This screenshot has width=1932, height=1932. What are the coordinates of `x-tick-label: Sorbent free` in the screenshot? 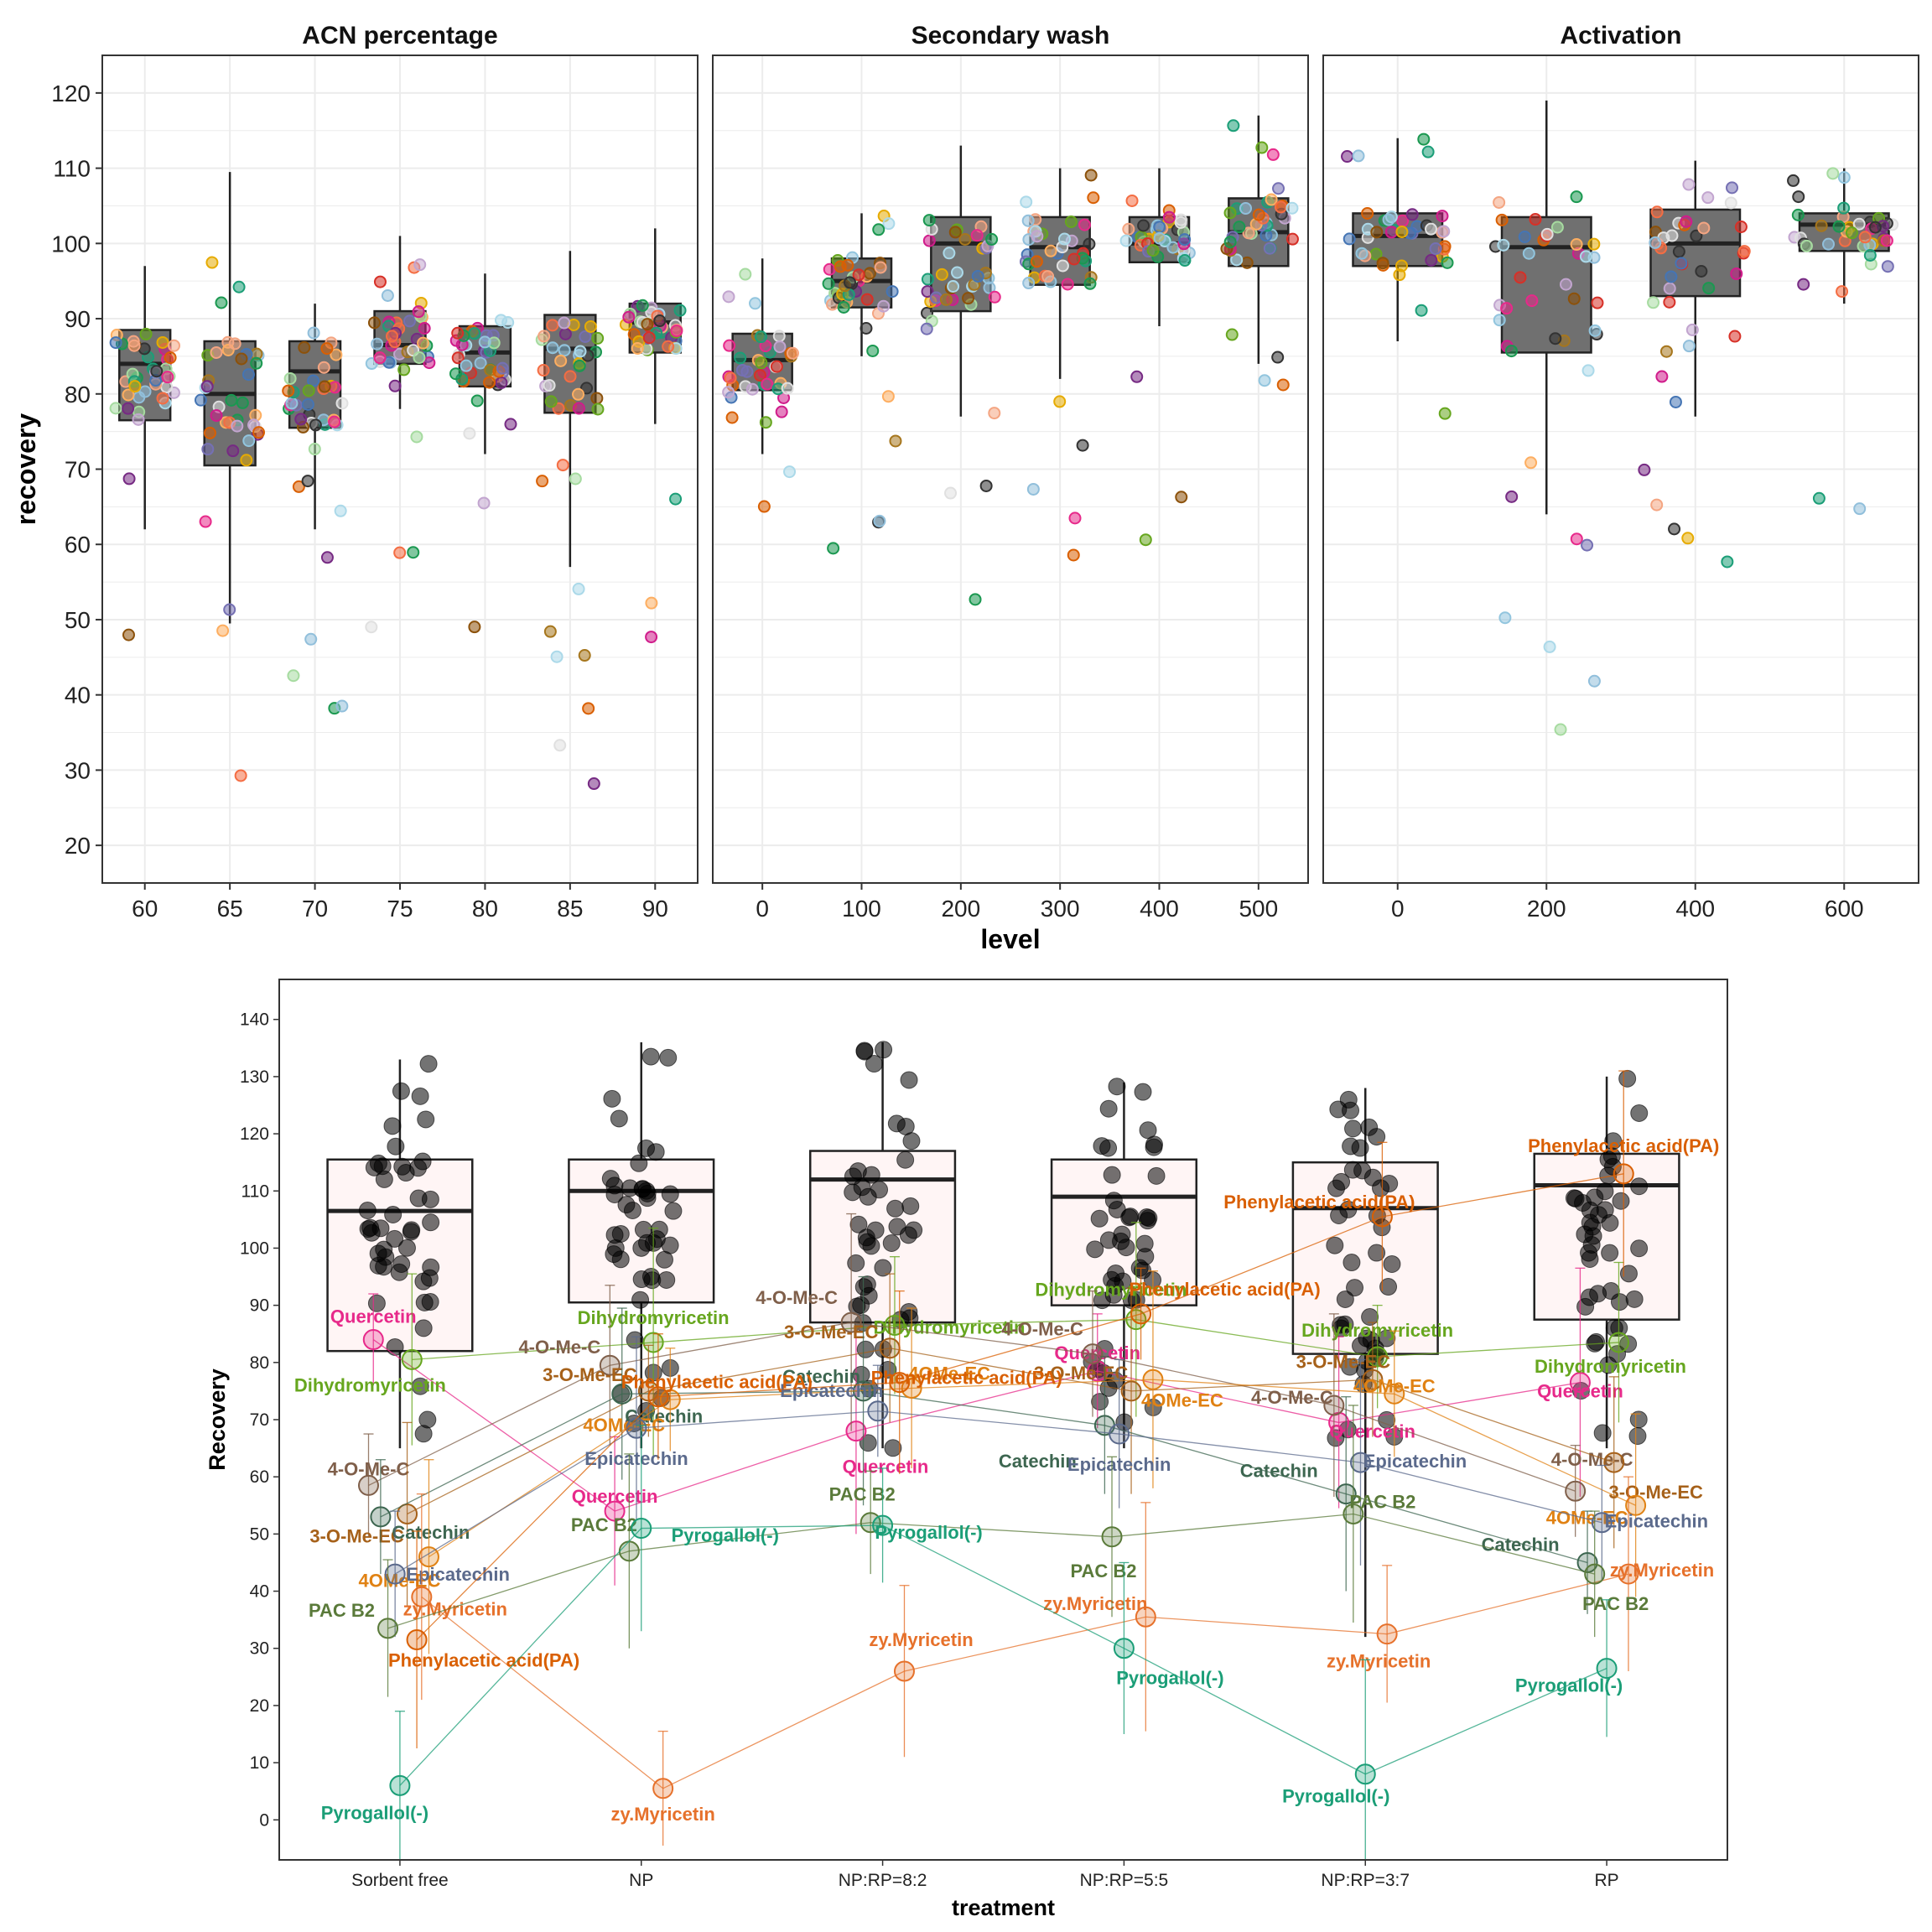 It's located at (400, 1881).